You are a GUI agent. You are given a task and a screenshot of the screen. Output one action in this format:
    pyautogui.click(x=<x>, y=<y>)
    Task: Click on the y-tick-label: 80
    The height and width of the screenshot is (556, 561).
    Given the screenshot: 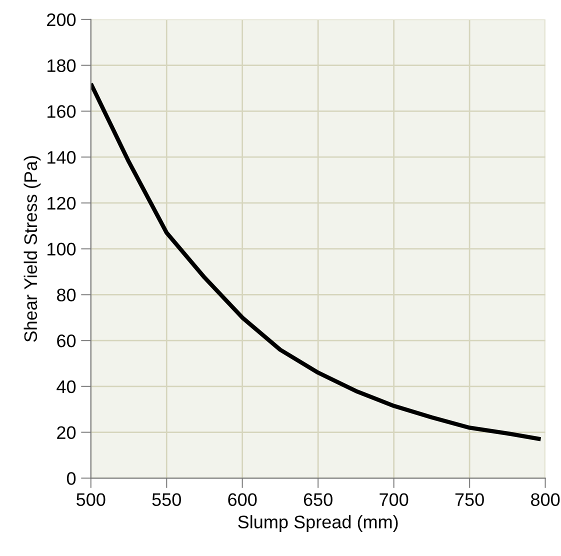 What is the action you would take?
    pyautogui.click(x=66, y=295)
    